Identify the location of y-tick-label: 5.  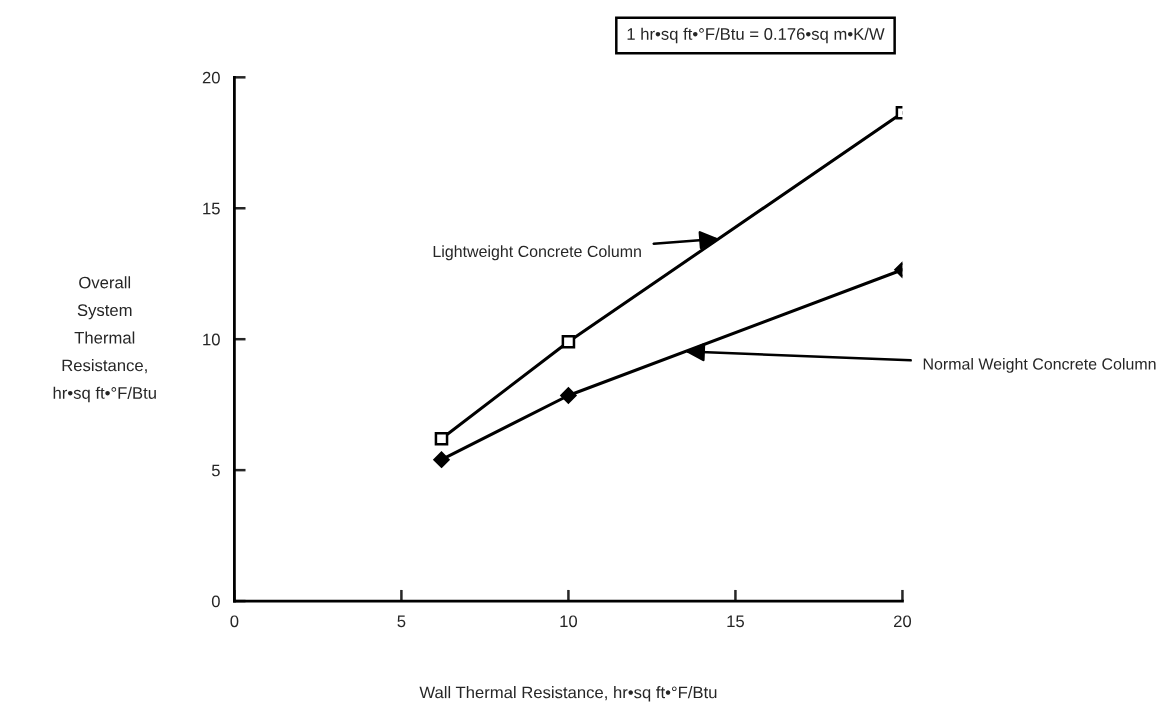
(215, 470).